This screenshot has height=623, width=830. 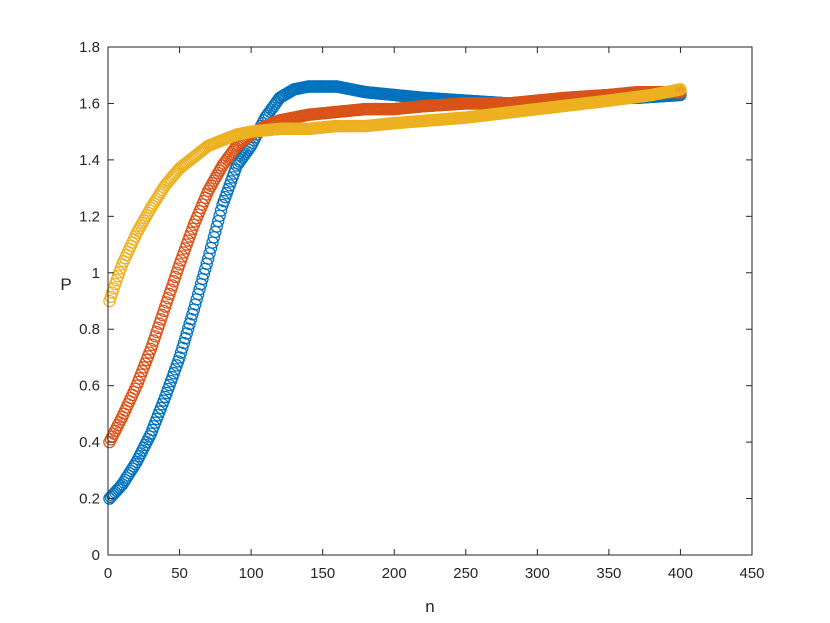 What do you see at coordinates (89, 103) in the screenshot?
I see `y-tick-label: 1.6` at bounding box center [89, 103].